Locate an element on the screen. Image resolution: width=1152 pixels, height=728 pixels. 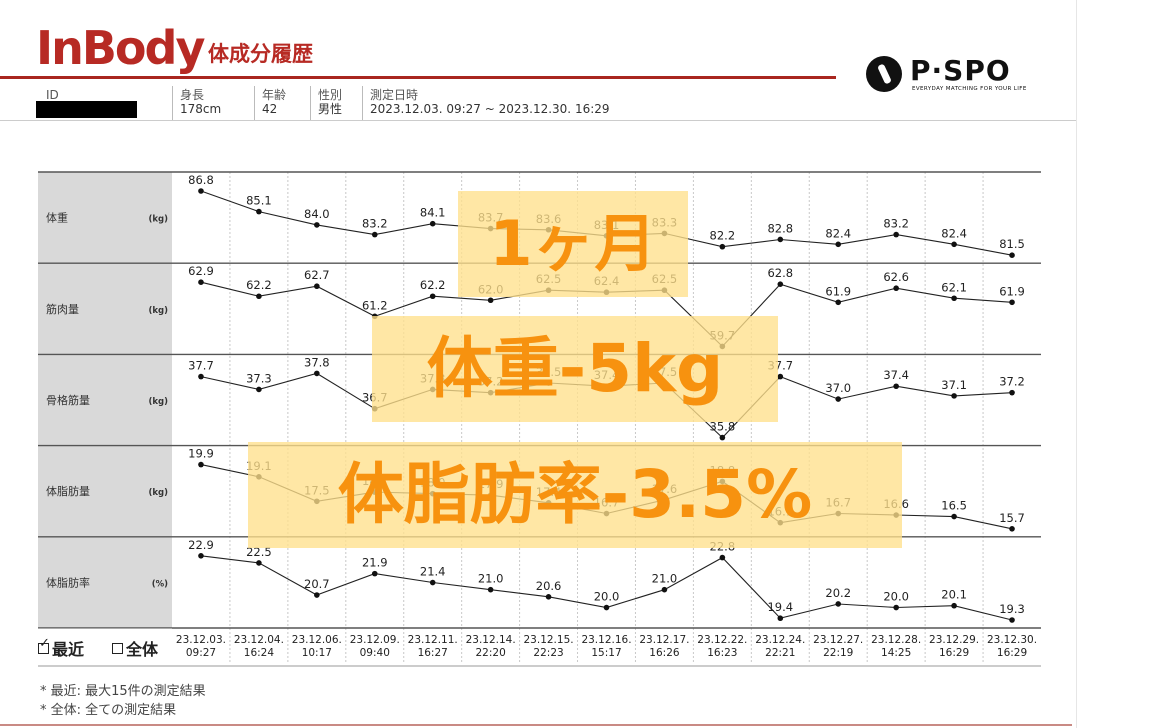
data-label: 22.9 is located at coordinates (201, 545).